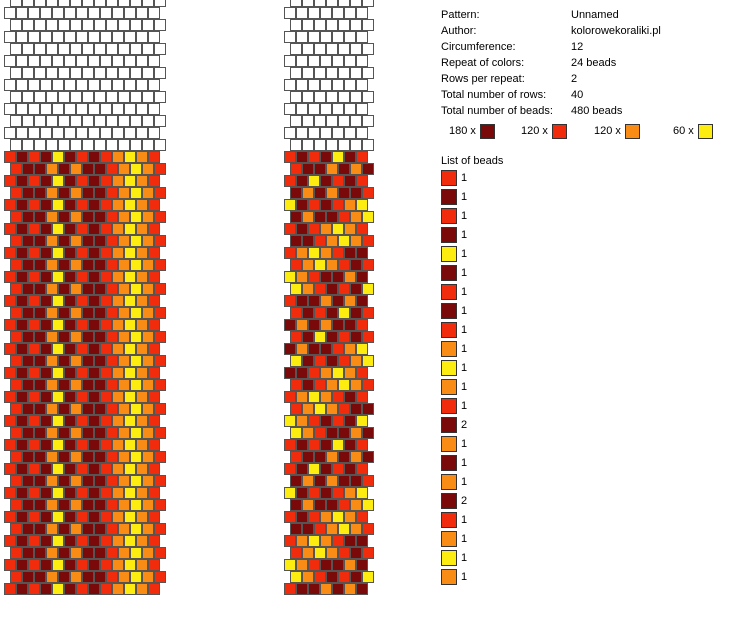  I want to click on info-label: Repeat of colors:, so click(483, 63).